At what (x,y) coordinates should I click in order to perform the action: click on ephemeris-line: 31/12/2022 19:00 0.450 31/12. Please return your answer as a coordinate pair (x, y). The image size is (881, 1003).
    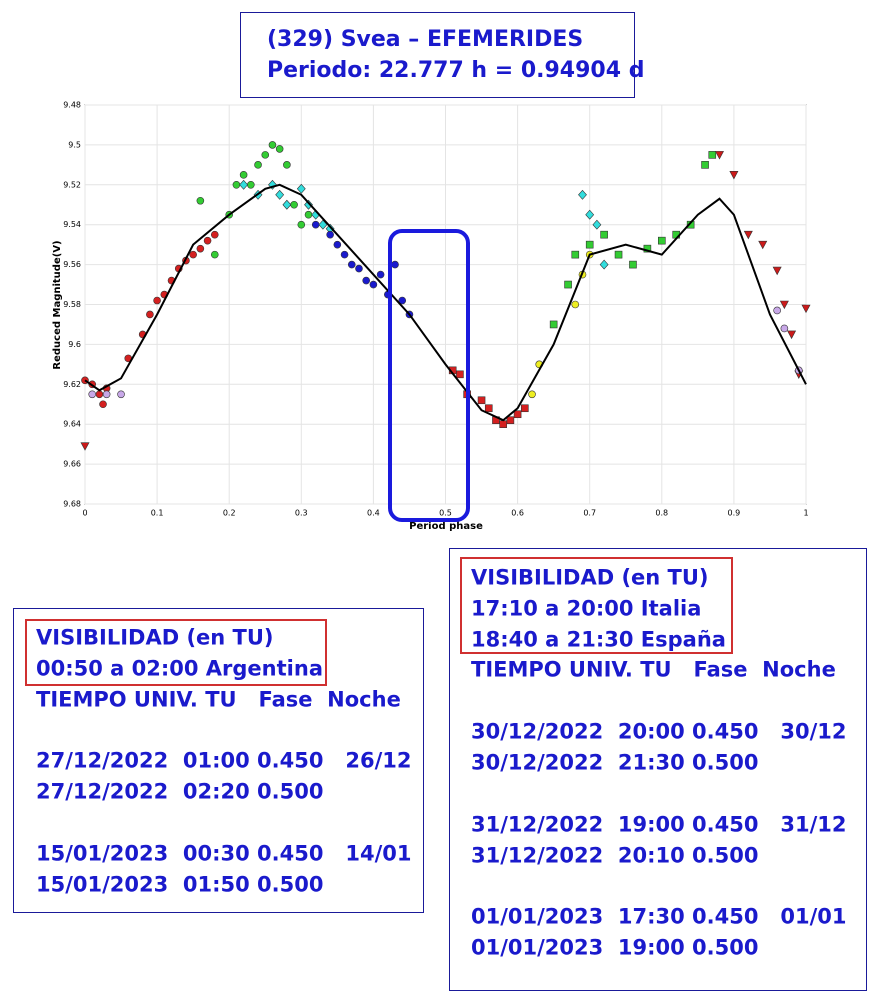
    Looking at the image, I should click on (659, 824).